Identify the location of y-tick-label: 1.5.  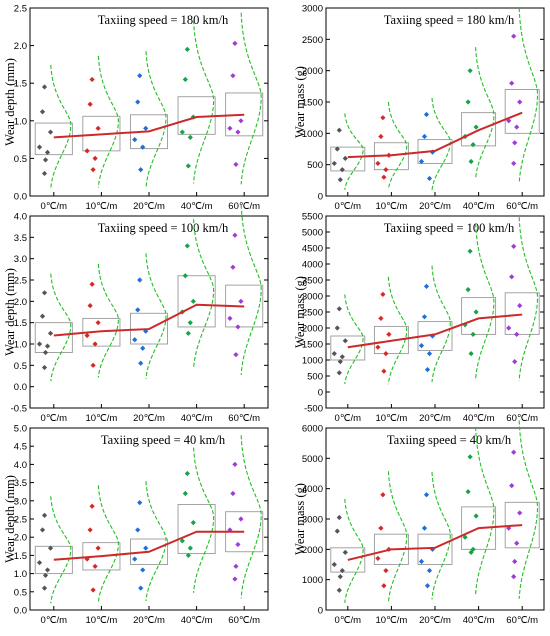
(20, 84).